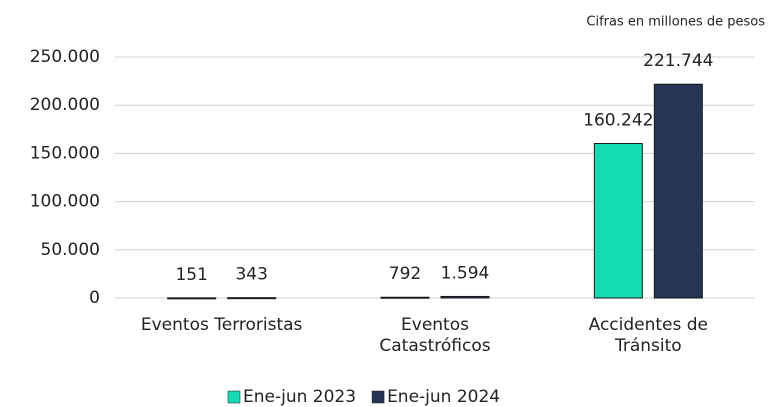 The width and height of the screenshot is (773, 407). Describe the element at coordinates (443, 397) in the screenshot. I see `legend-label: Ene-jun 2024` at that location.